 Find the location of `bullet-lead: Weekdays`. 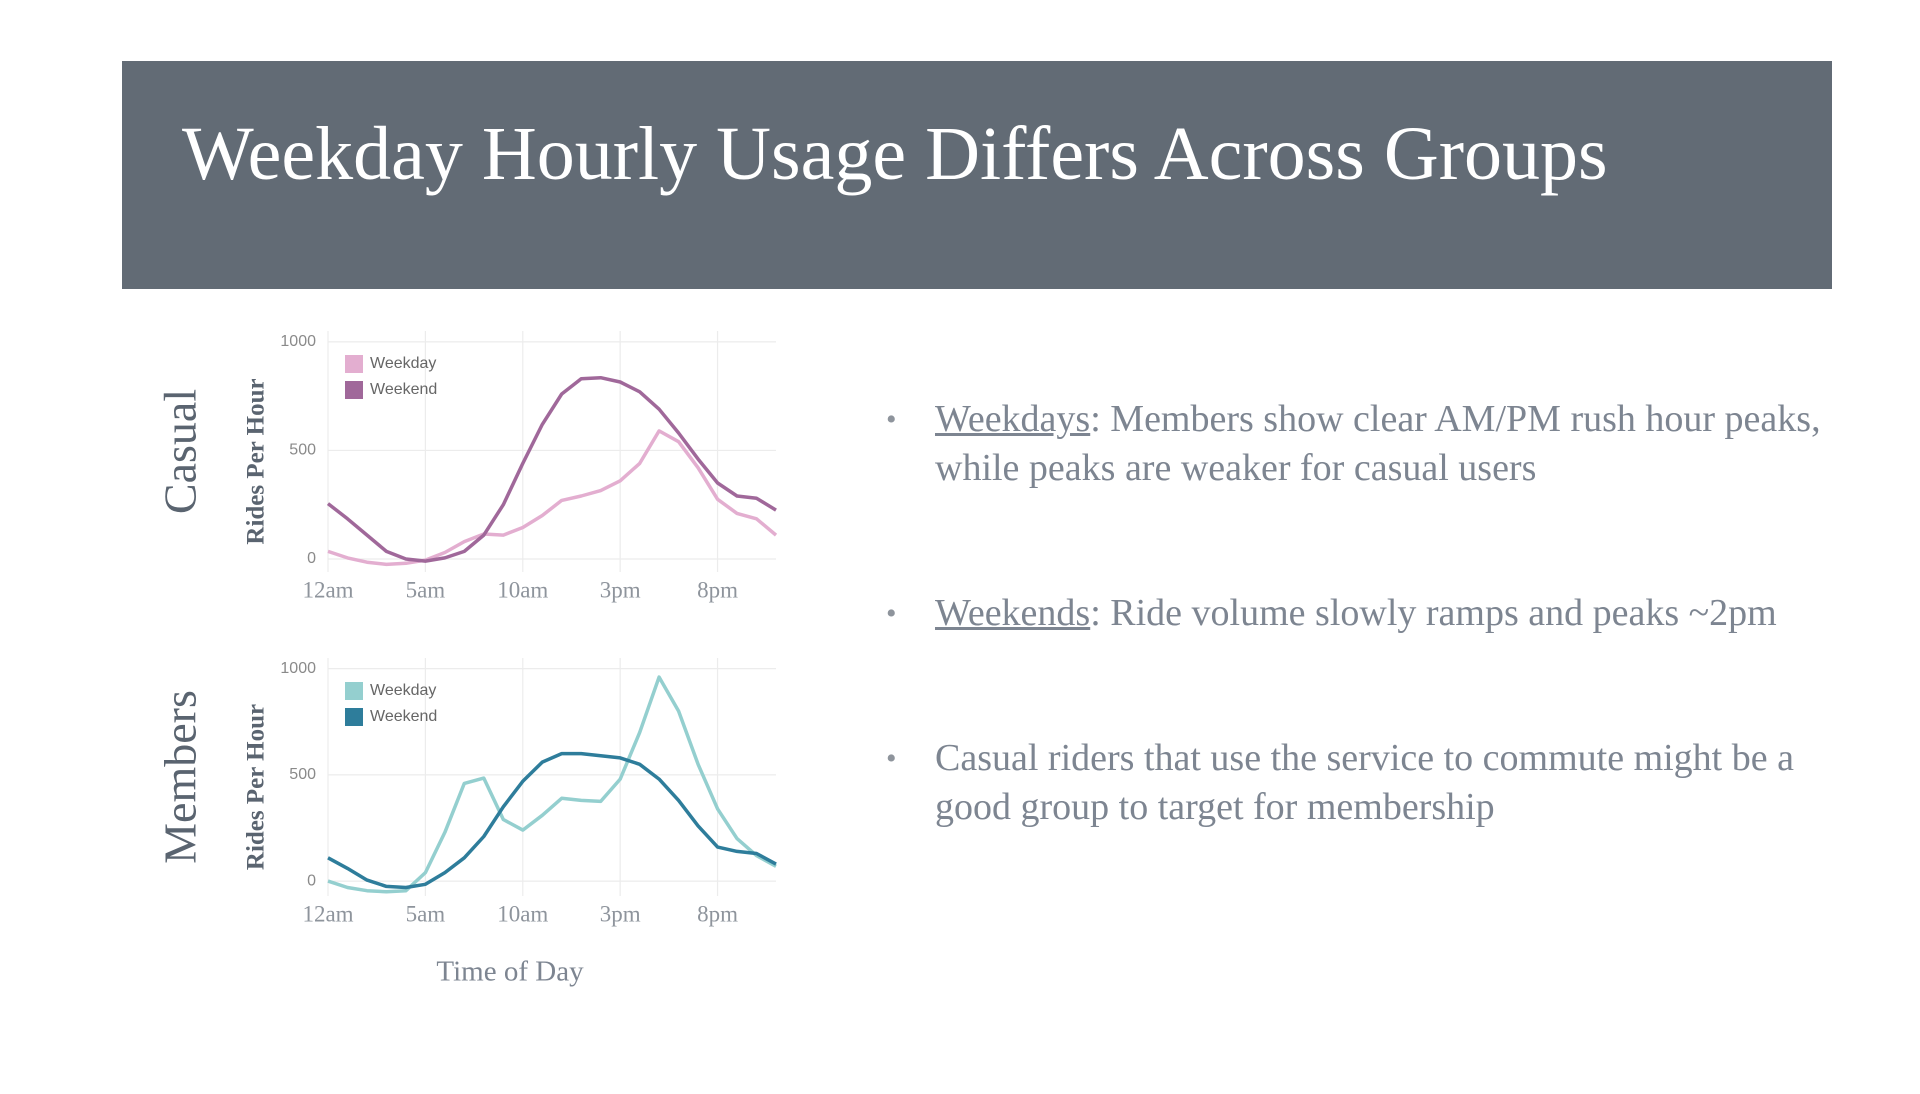

bullet-lead: Weekdays is located at coordinates (1013, 419).